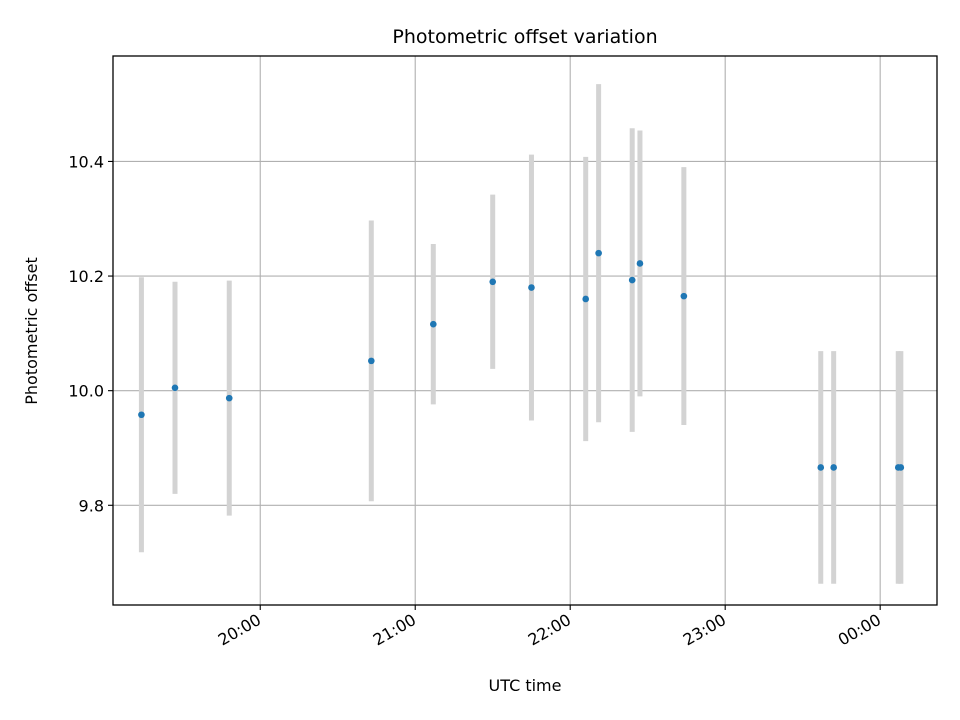 The width and height of the screenshot is (960, 720). I want to click on chart-title: Photometric offset variation, so click(524, 37).